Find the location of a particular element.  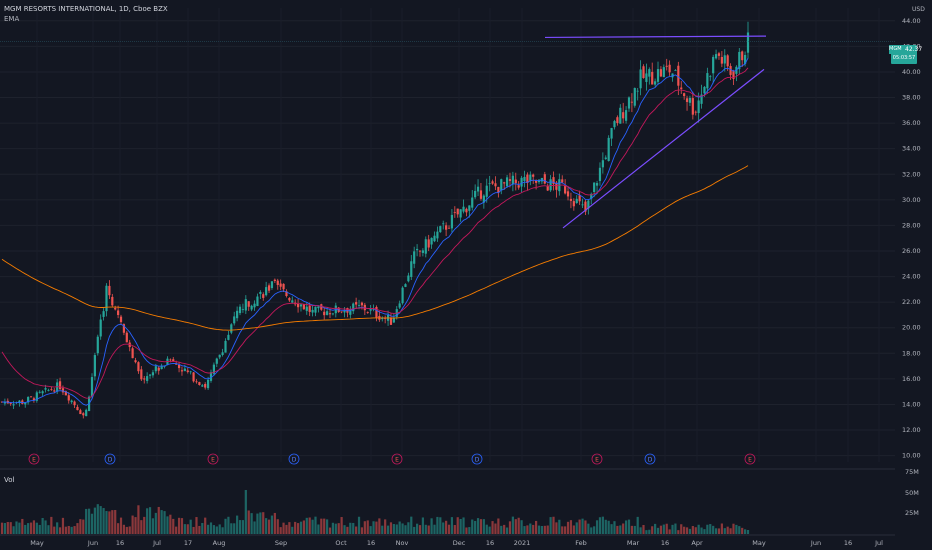

marker-label: E is located at coordinates (397, 460).